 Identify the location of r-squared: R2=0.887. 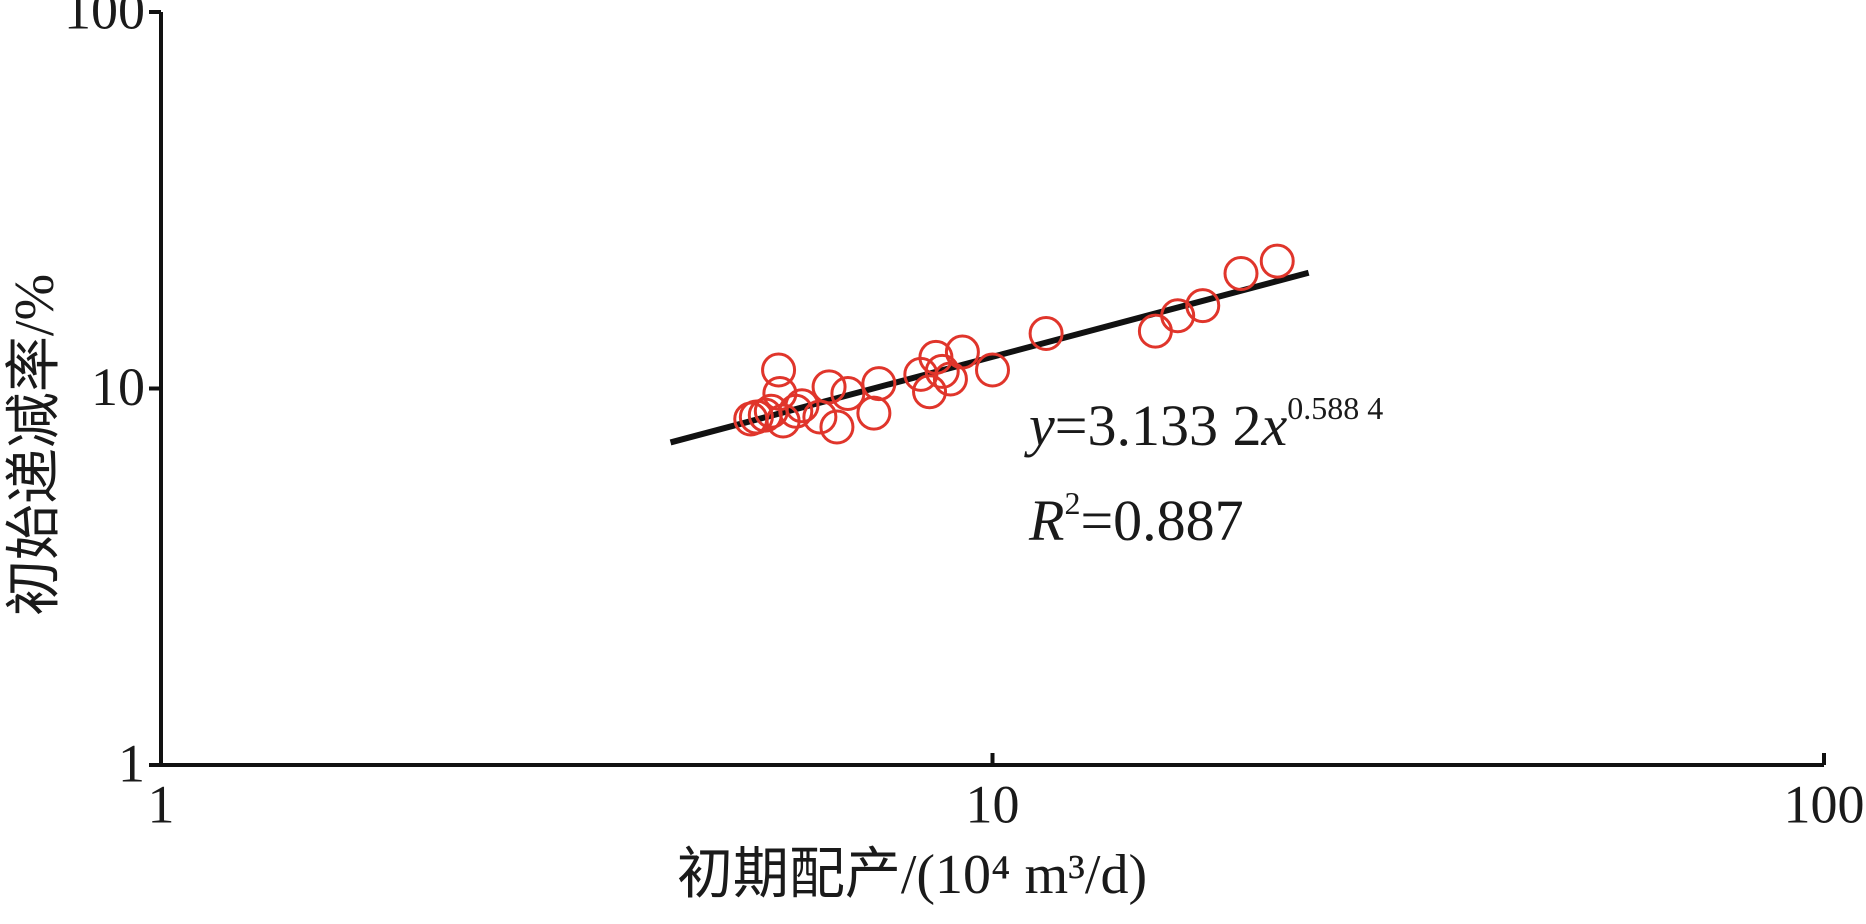
(1136, 519).